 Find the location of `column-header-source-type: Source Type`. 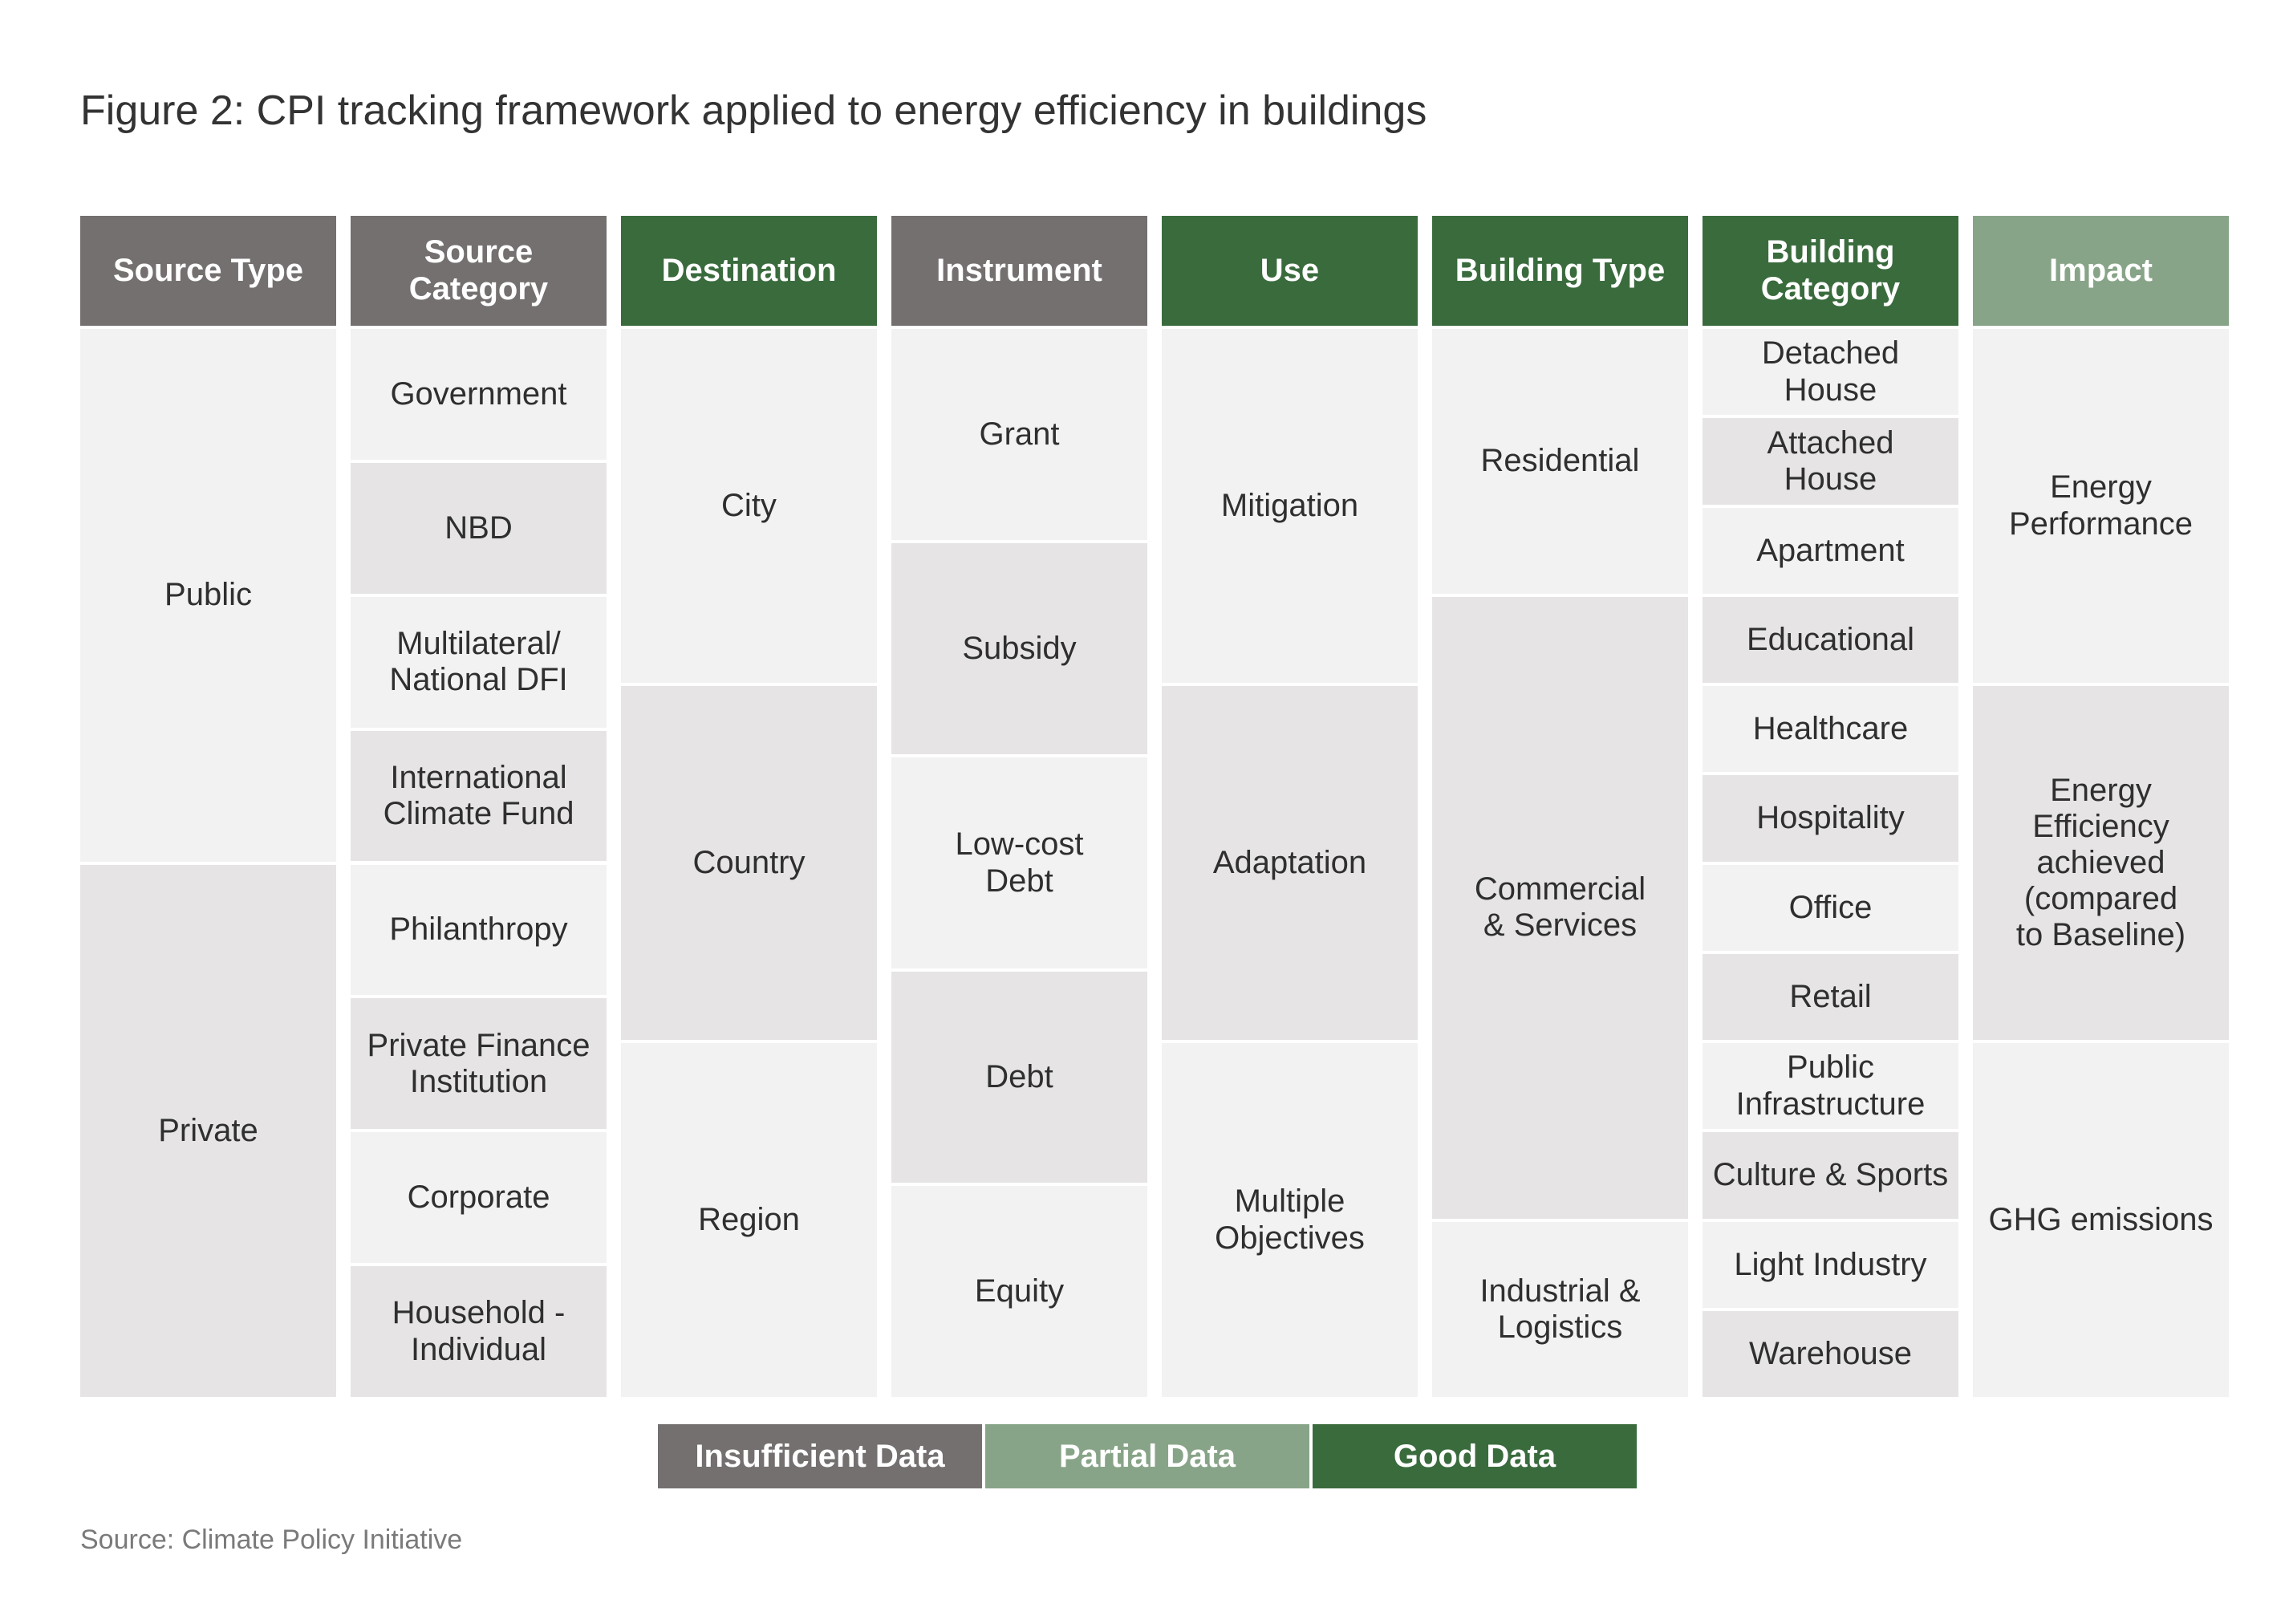

column-header-source-type: Source Type is located at coordinates (208, 271).